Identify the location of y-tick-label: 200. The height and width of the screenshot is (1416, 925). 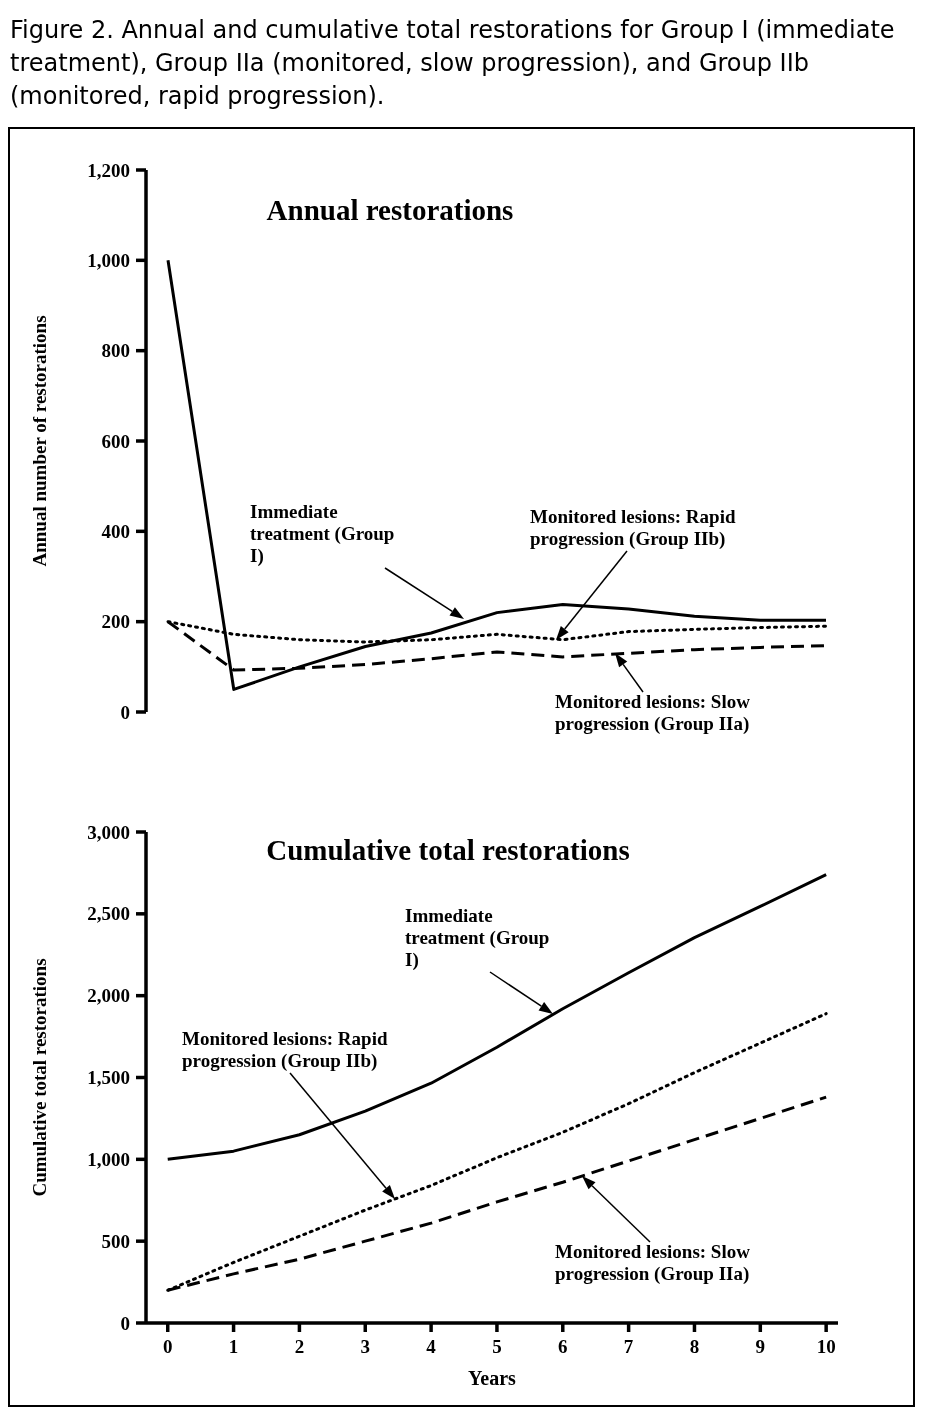
(115, 622).